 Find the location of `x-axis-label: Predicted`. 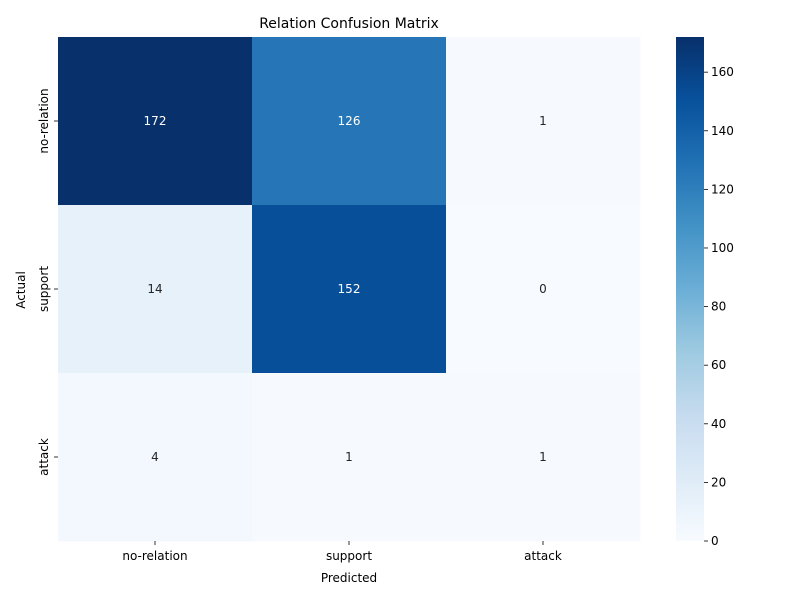

x-axis-label: Predicted is located at coordinates (349, 578).